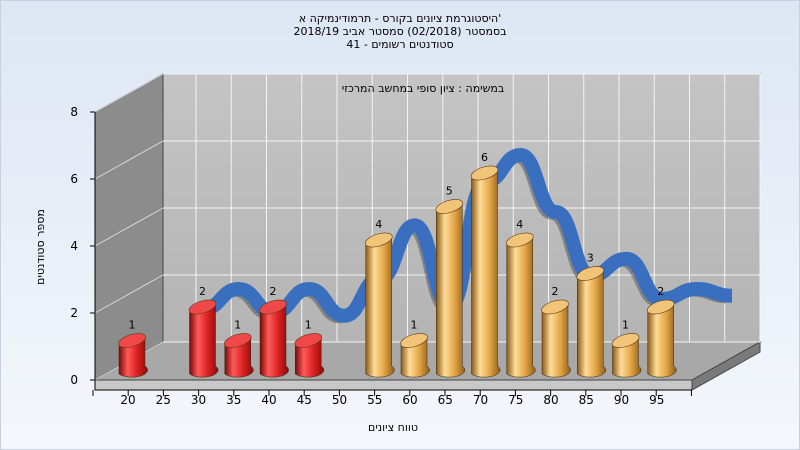  I want to click on x-axis-label: טווח ציונים, so click(393, 427).